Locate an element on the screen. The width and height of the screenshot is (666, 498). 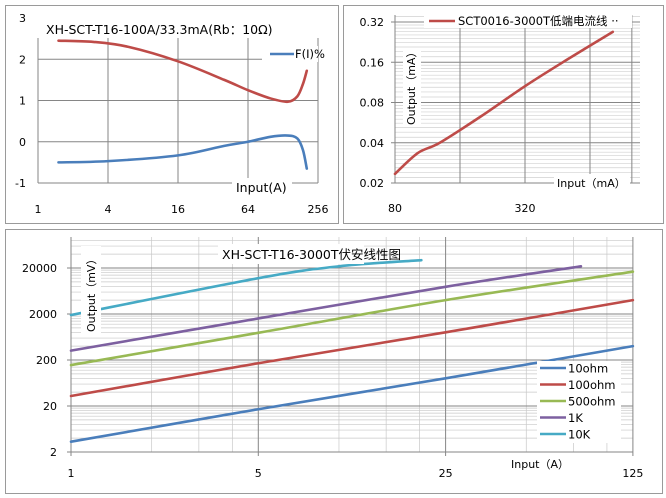
chart1-y-tick-label: -1 is located at coordinates (20, 183).